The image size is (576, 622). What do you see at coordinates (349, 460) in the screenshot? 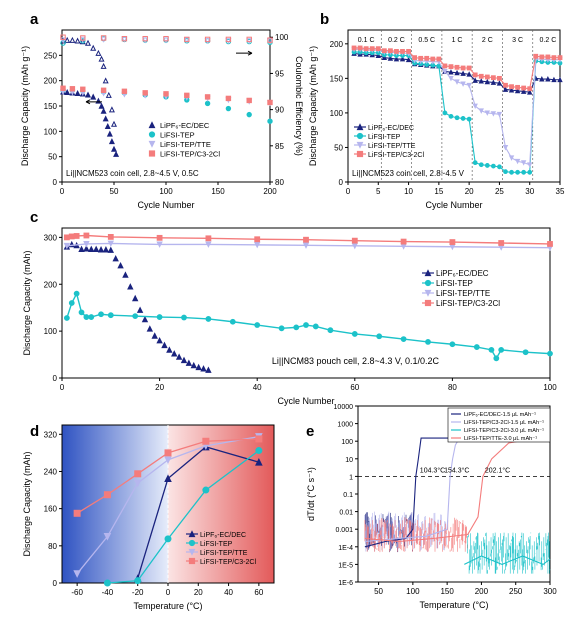
I see `y-tick-label: 10` at bounding box center [349, 460].